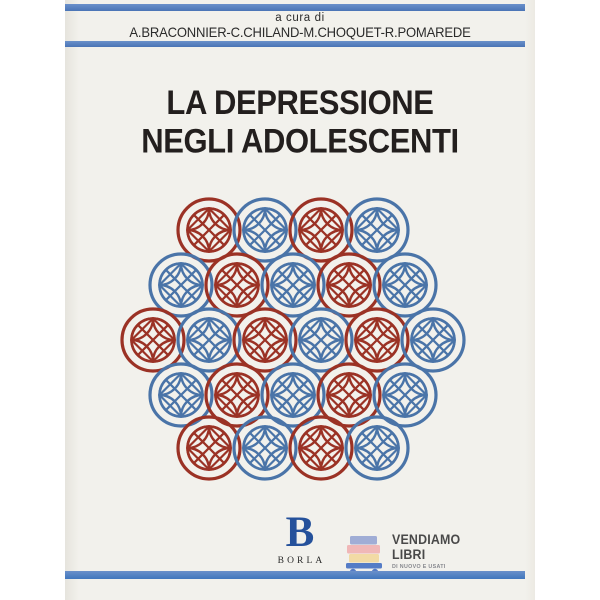 Image resolution: width=600 pixels, height=600 pixels. What do you see at coordinates (426, 539) in the screenshot?
I see `watermark-line-1: VENDIAMO` at bounding box center [426, 539].